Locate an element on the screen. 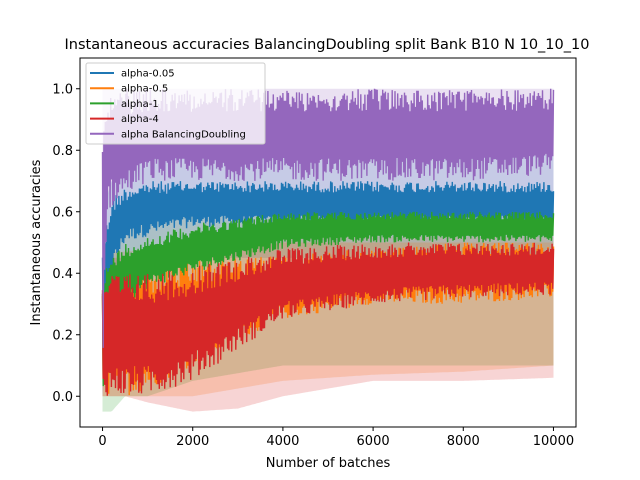 The width and height of the screenshot is (640, 480). x-tick-label: 2000 is located at coordinates (192, 441).